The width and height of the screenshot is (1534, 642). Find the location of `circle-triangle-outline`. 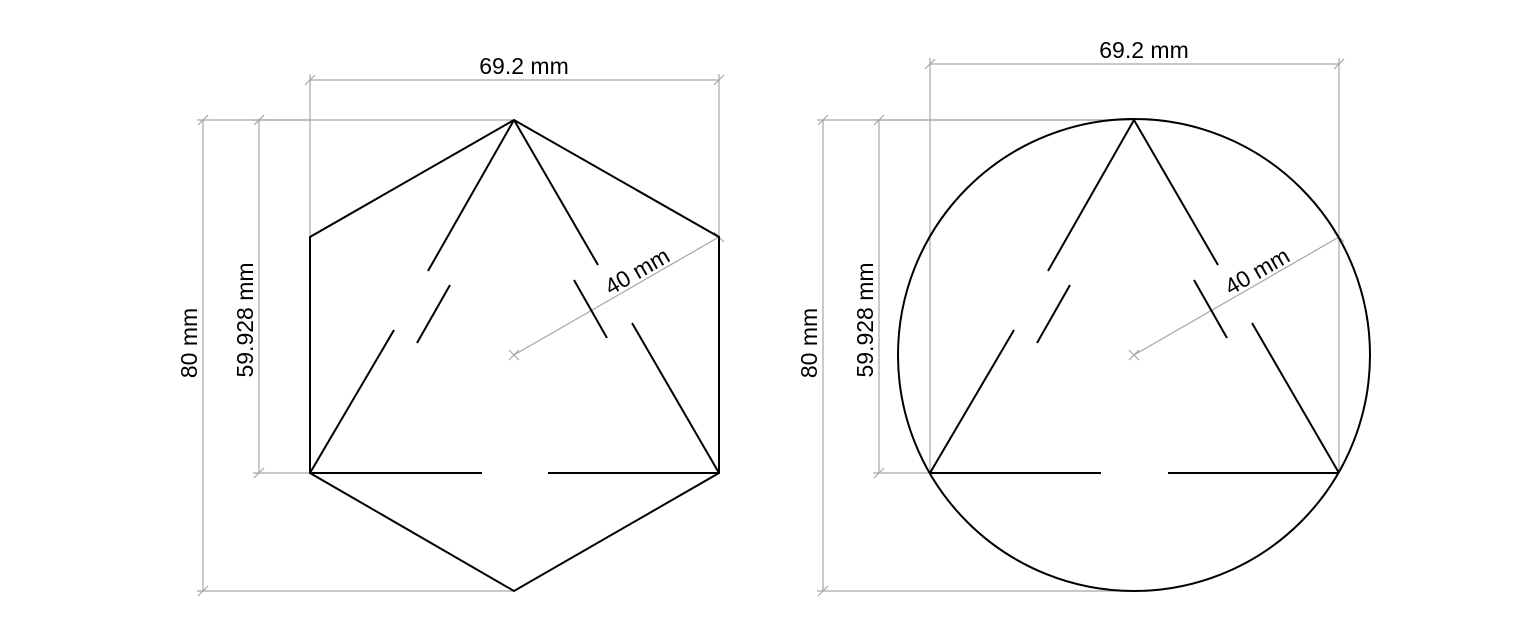

circle-triangle-outline is located at coordinates (1134, 296).